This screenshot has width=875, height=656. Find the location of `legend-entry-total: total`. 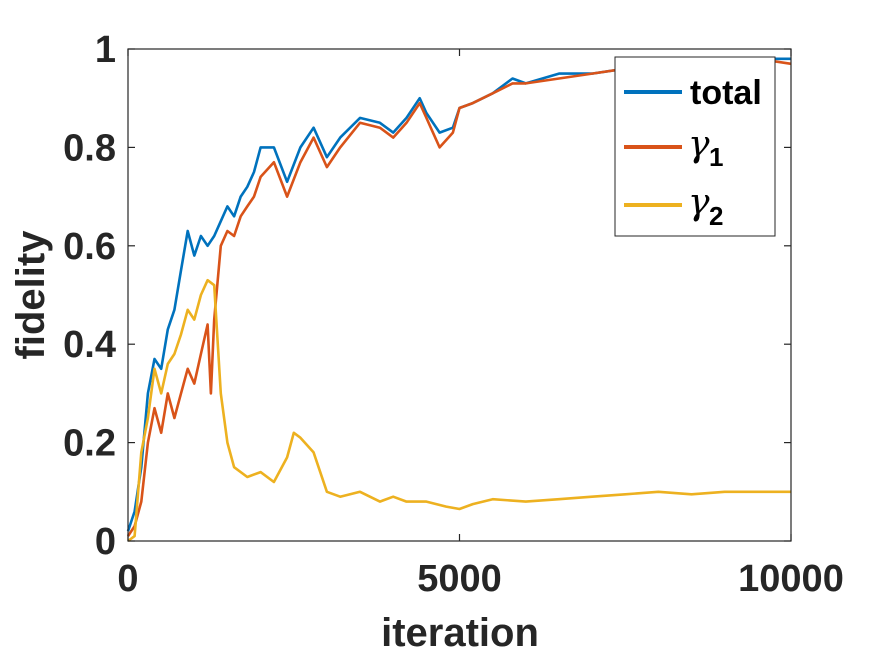

legend-entry-total: total is located at coordinates (693, 93).